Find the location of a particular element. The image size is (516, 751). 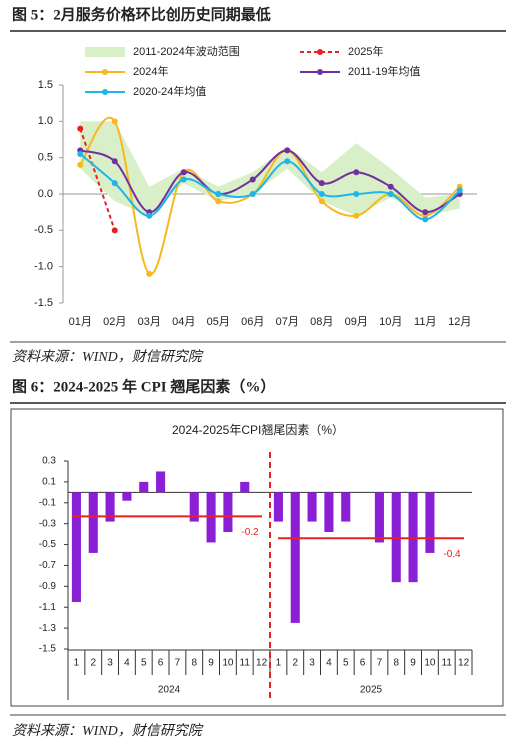

y-tick-label: 0.3 is located at coordinates (49, 461).